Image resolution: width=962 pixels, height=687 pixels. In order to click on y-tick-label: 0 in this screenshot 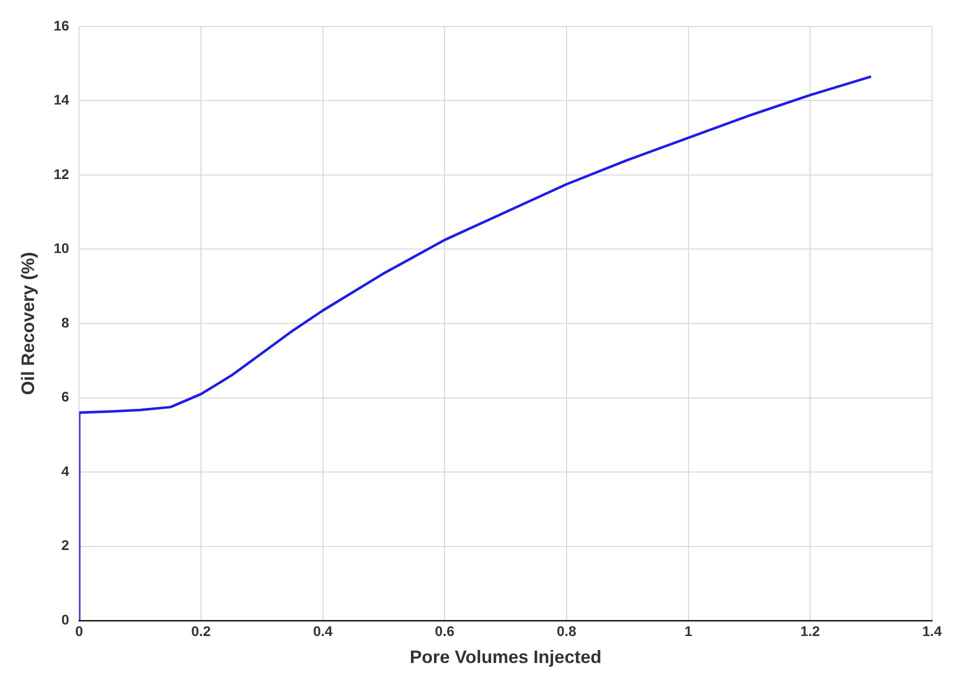, I will do `click(65, 619)`.